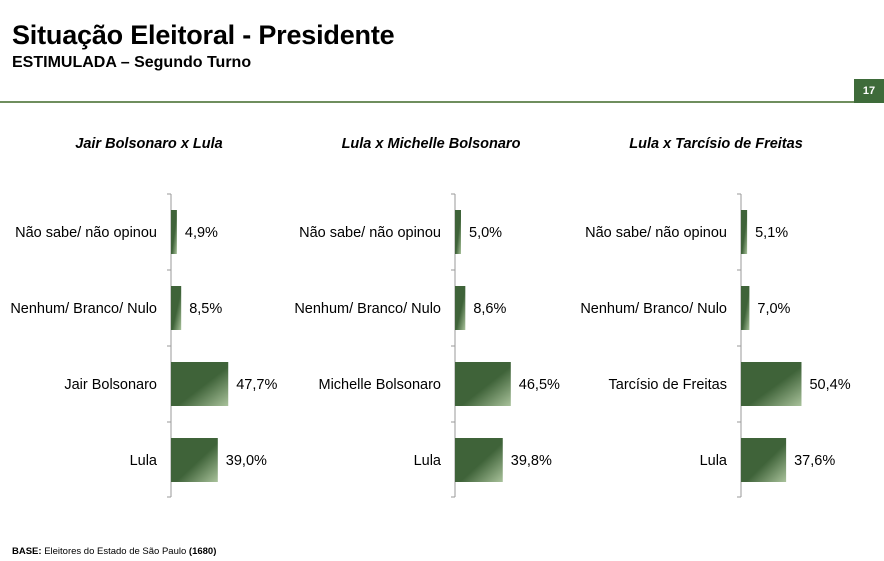 The width and height of the screenshot is (884, 561). I want to click on chart-title: Lula x Tarcísio de Freitas, so click(716, 144).